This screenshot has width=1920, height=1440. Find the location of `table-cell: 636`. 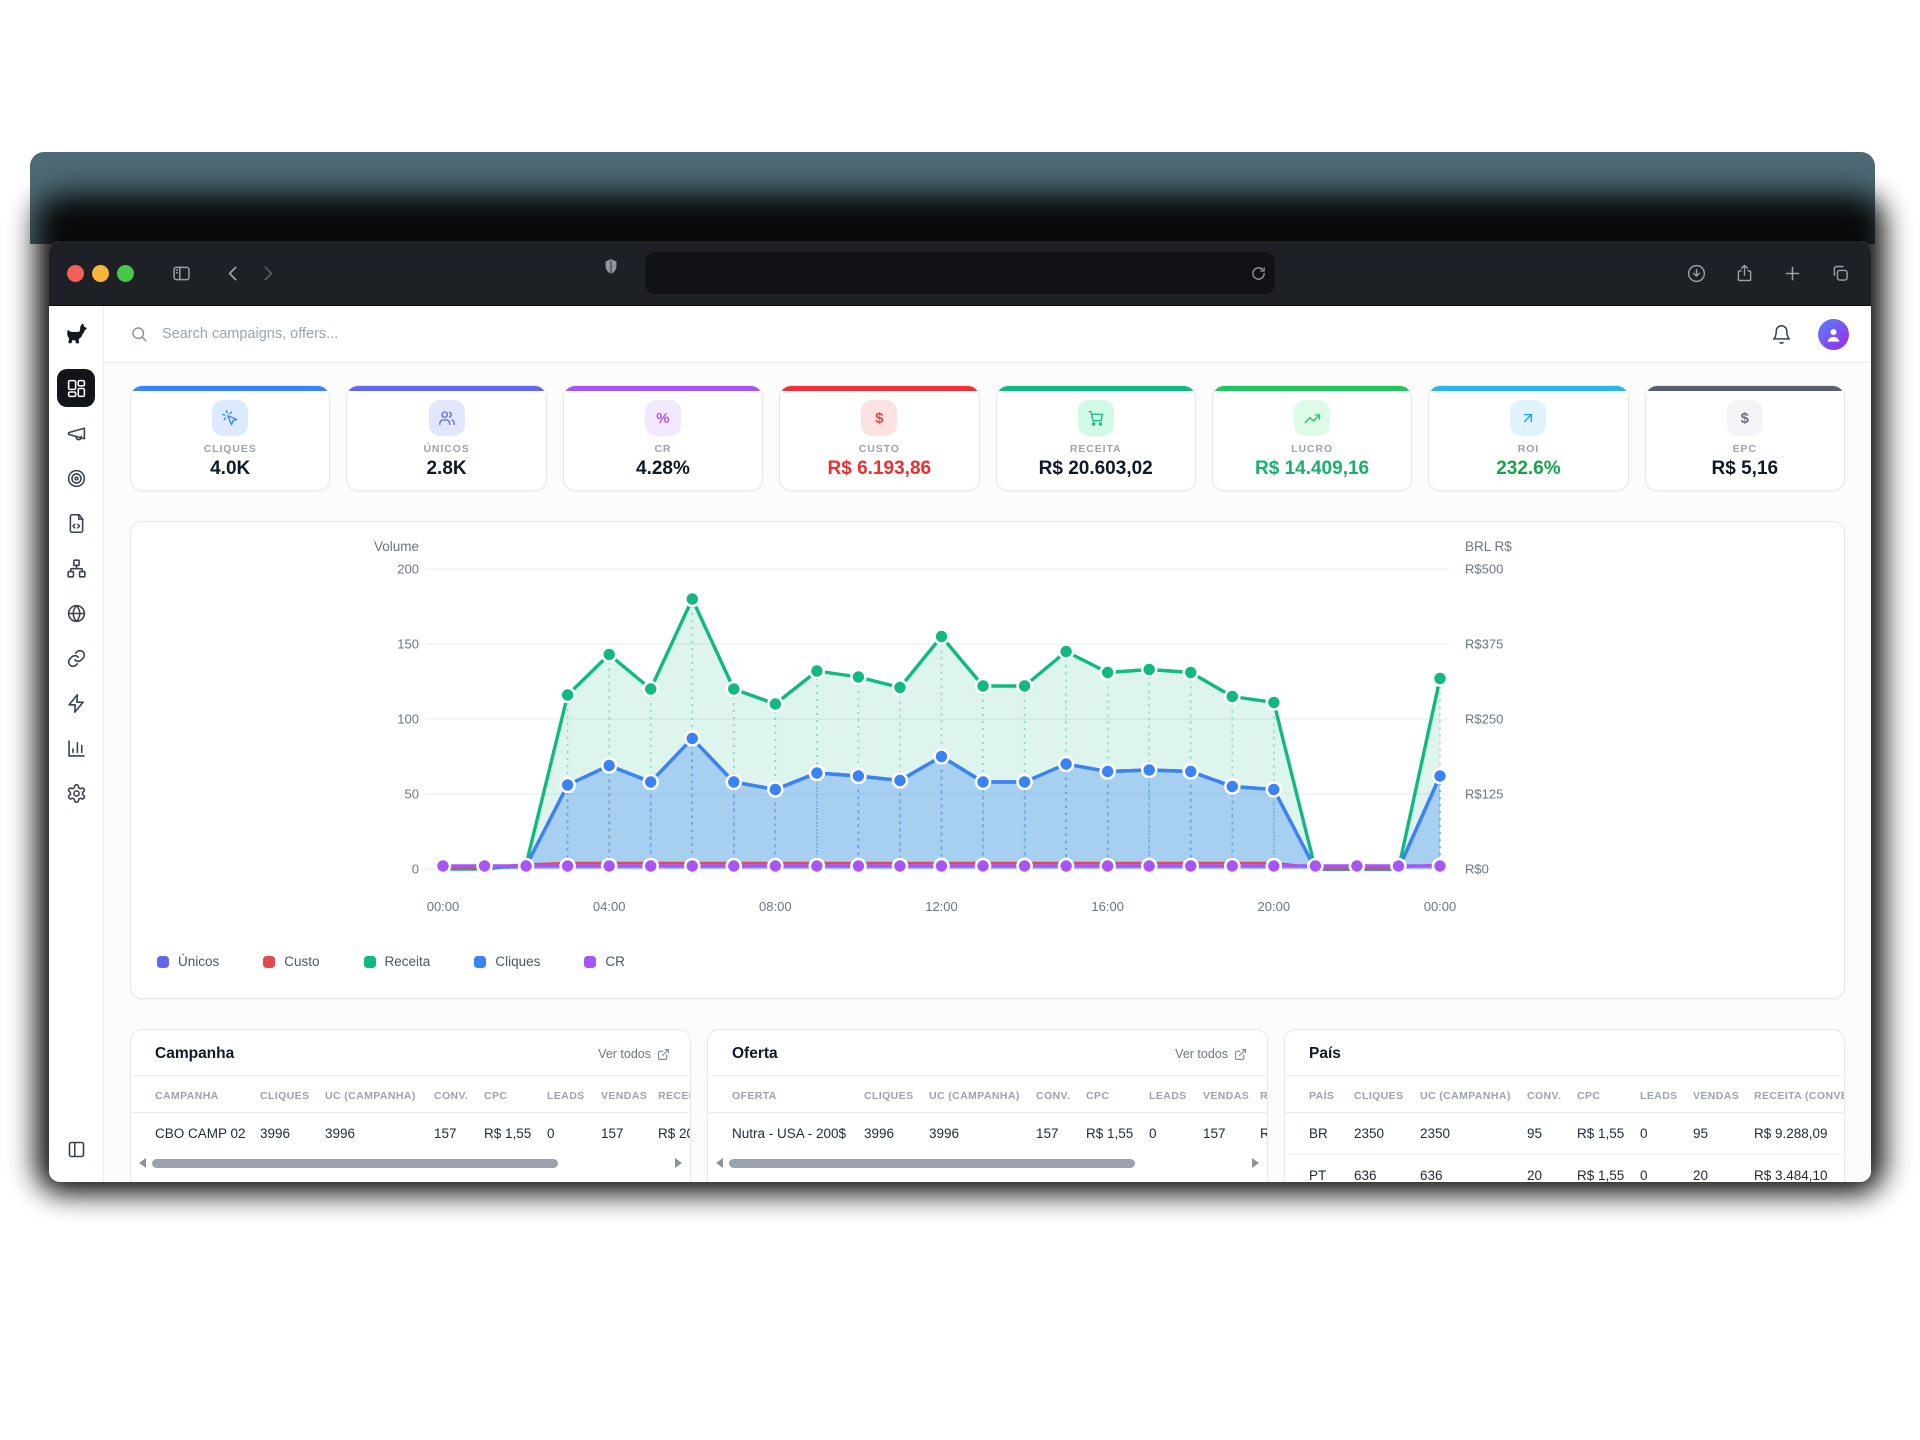

table-cell: 636 is located at coordinates (1387, 1168).